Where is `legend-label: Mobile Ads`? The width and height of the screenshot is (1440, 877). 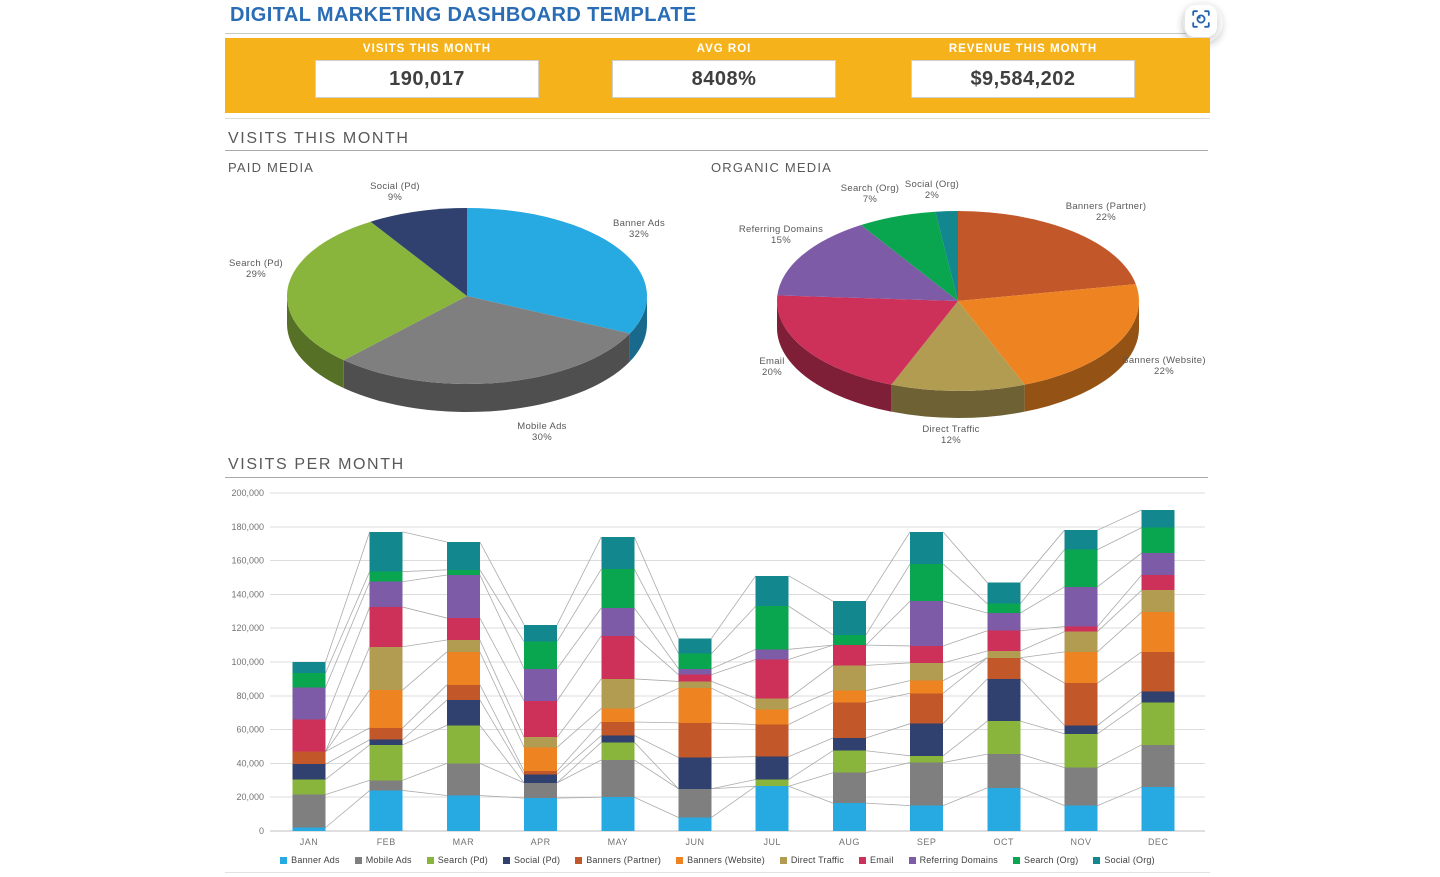 legend-label: Mobile Ads is located at coordinates (388, 860).